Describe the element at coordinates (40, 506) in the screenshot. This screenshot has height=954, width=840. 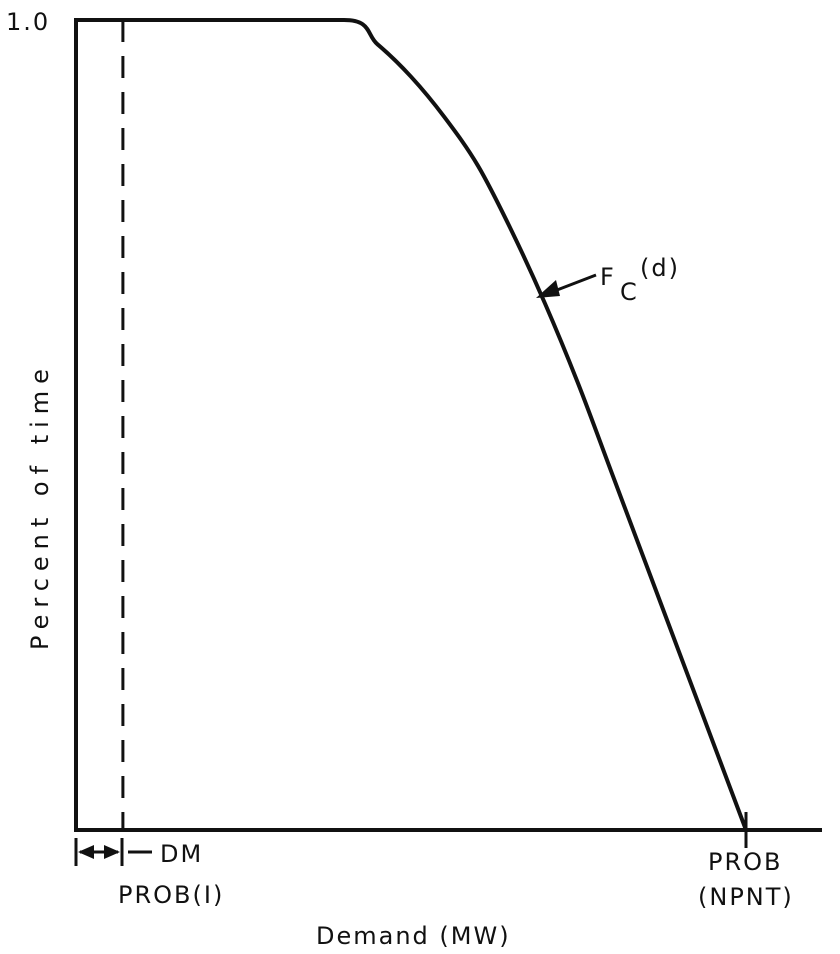
I see `y-axis-title: Percent of time` at that location.